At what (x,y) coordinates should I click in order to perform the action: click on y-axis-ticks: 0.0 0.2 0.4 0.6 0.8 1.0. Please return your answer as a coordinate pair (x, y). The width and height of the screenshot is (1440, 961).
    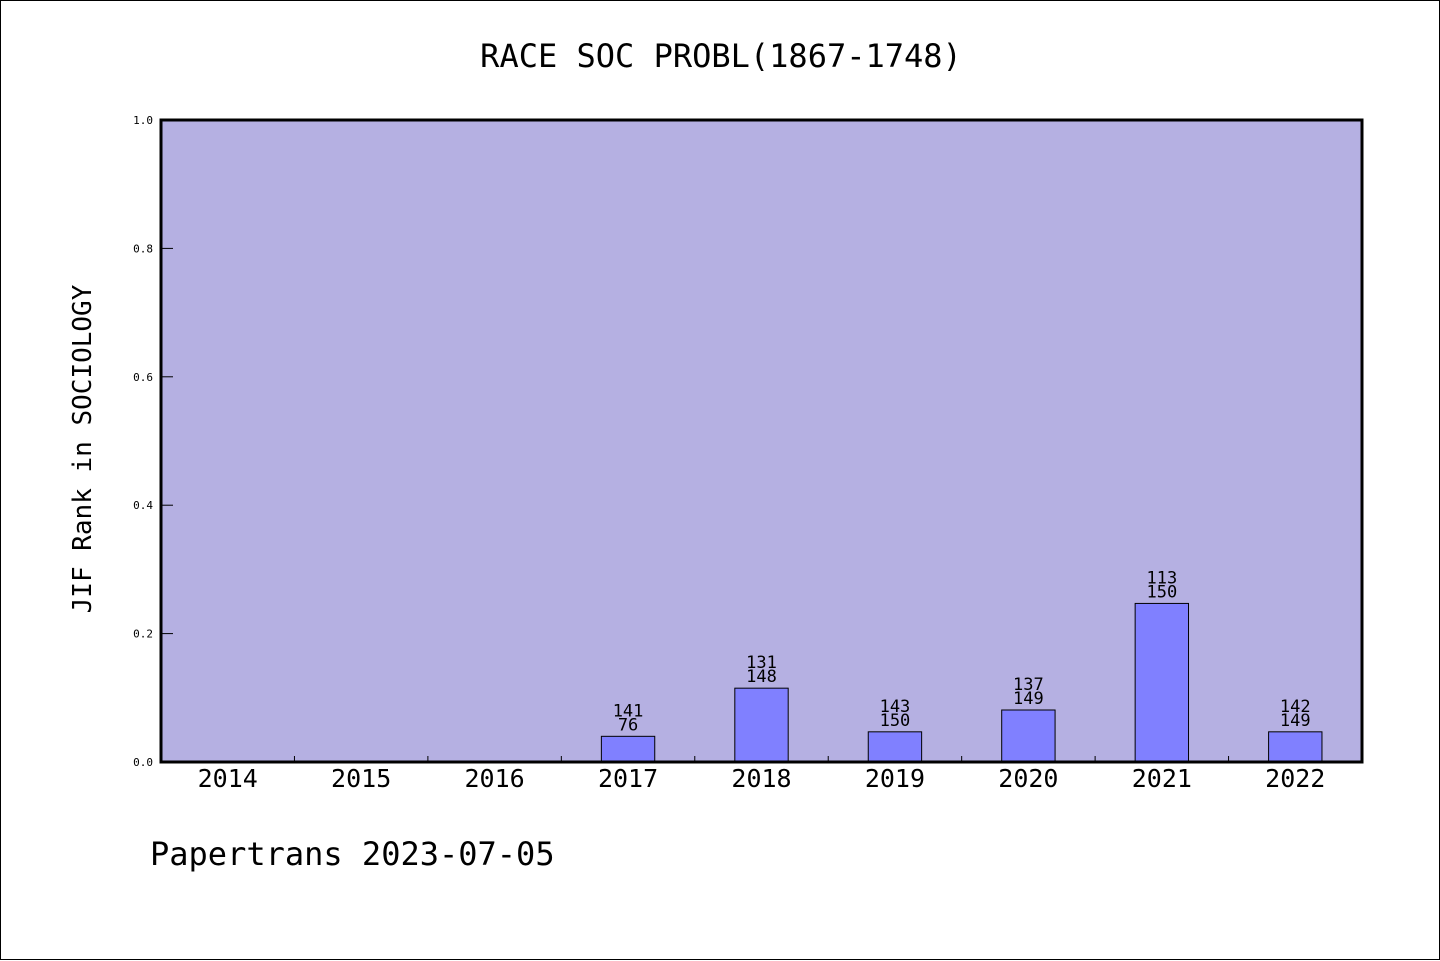
    Looking at the image, I should click on (153, 441).